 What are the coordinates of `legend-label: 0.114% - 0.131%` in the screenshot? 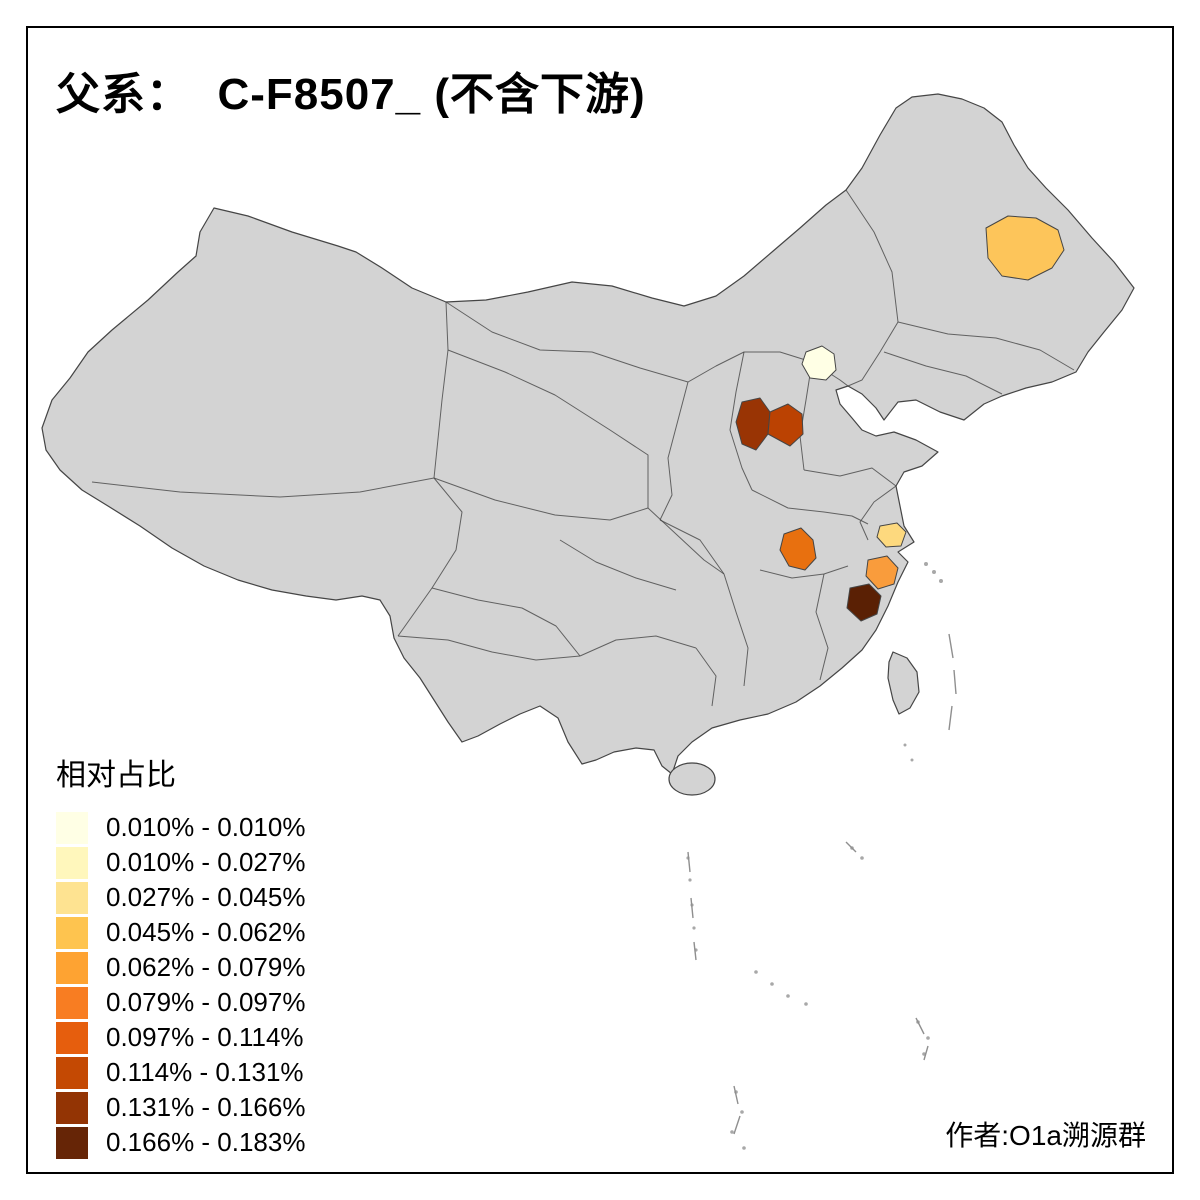 It's located at (205, 1072).